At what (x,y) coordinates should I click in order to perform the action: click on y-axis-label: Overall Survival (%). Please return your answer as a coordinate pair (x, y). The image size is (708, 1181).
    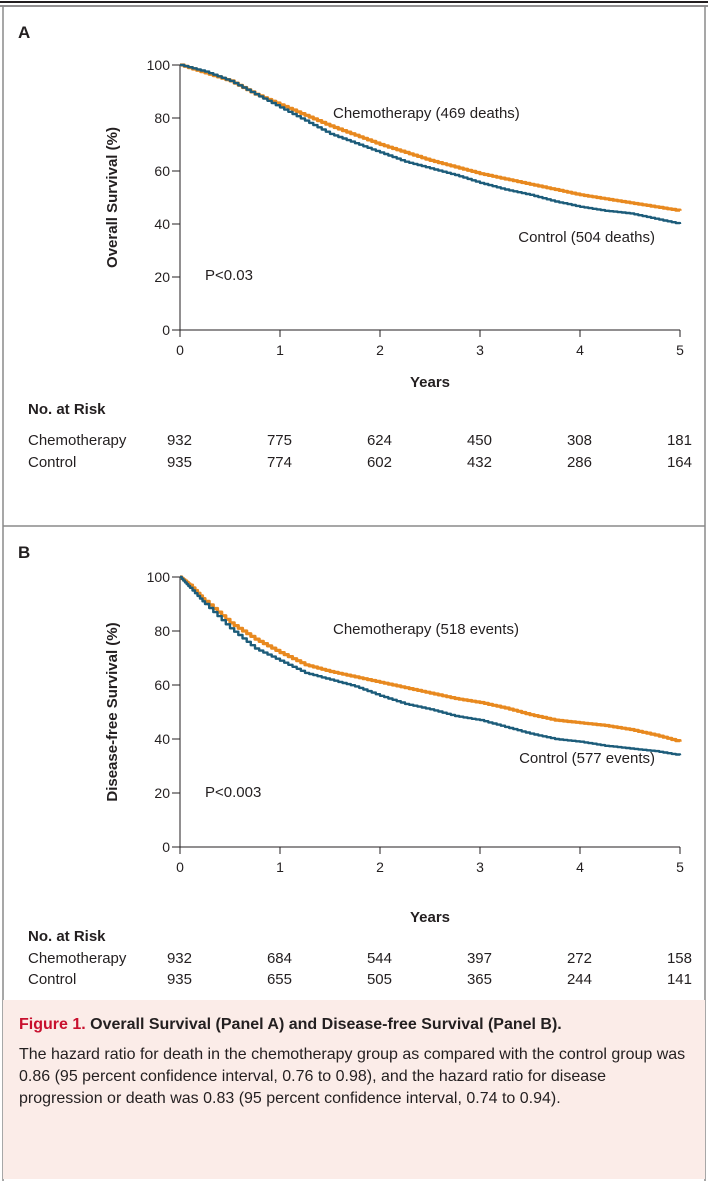
    Looking at the image, I should click on (112, 197).